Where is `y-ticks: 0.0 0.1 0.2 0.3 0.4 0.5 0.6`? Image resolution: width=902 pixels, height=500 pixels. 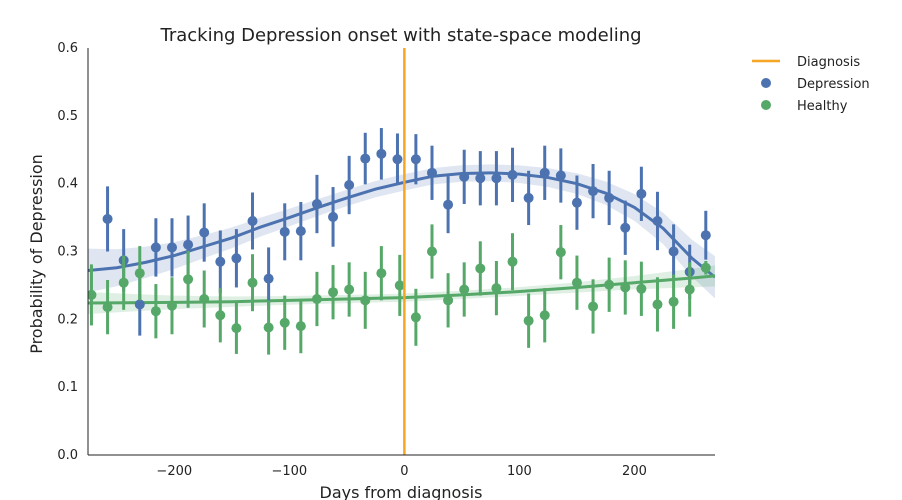 y-ticks: 0.0 0.1 0.2 0.3 0.4 0.5 0.6 is located at coordinates (67, 252).